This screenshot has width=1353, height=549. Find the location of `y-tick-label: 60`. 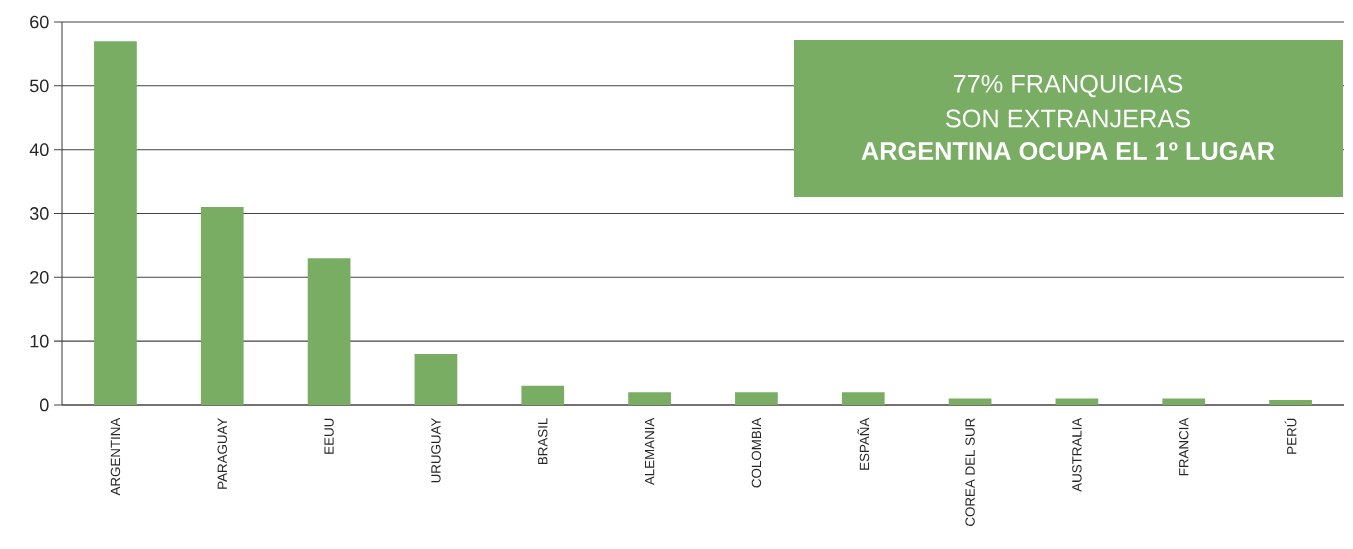

y-tick-label: 60 is located at coordinates (39, 22).